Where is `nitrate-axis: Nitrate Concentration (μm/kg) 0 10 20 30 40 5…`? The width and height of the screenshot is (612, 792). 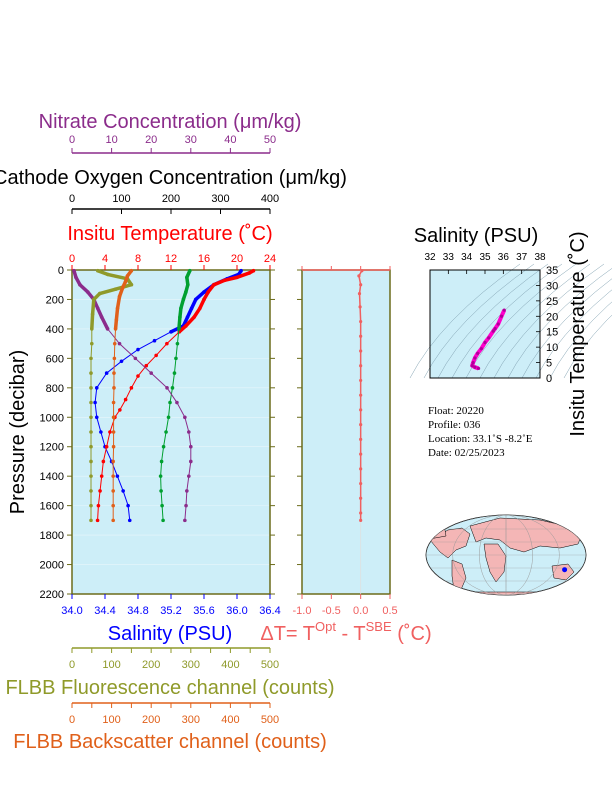
nitrate-axis: Nitrate Concentration (μm/kg) 0 10 20 30 40 5… is located at coordinates (170, 132).